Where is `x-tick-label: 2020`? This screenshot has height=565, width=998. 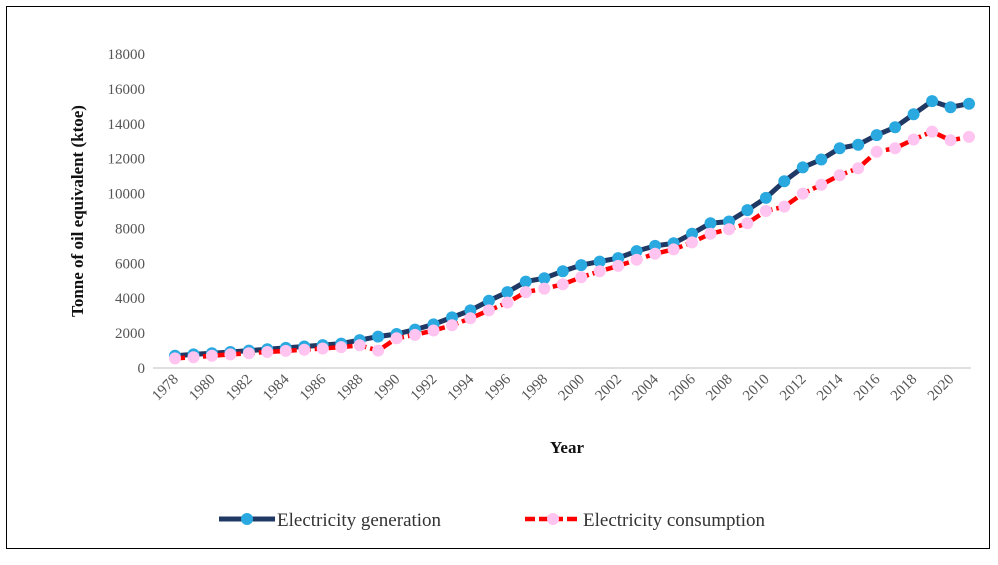 x-tick-label: 2020 is located at coordinates (941, 388).